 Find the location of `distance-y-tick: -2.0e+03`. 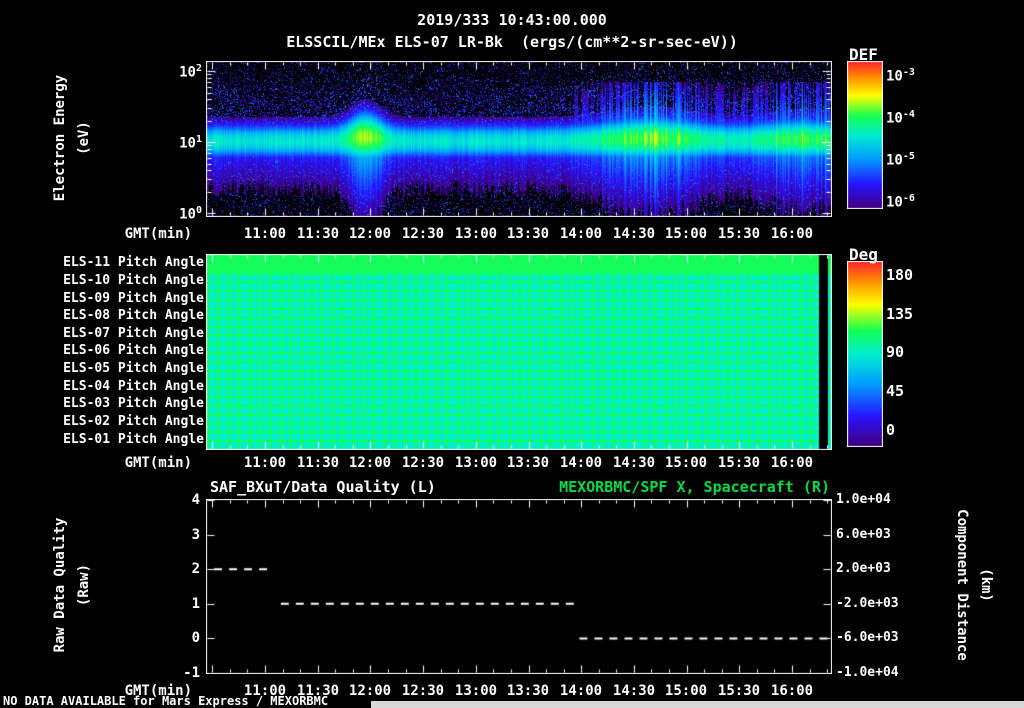

distance-y-tick: -2.0e+03 is located at coordinates (867, 603).